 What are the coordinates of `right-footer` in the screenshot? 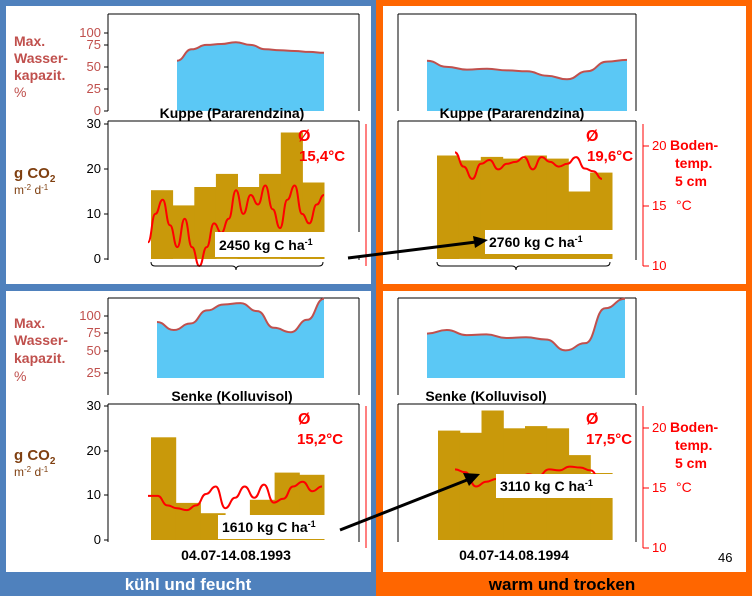 It's located at (564, 585).